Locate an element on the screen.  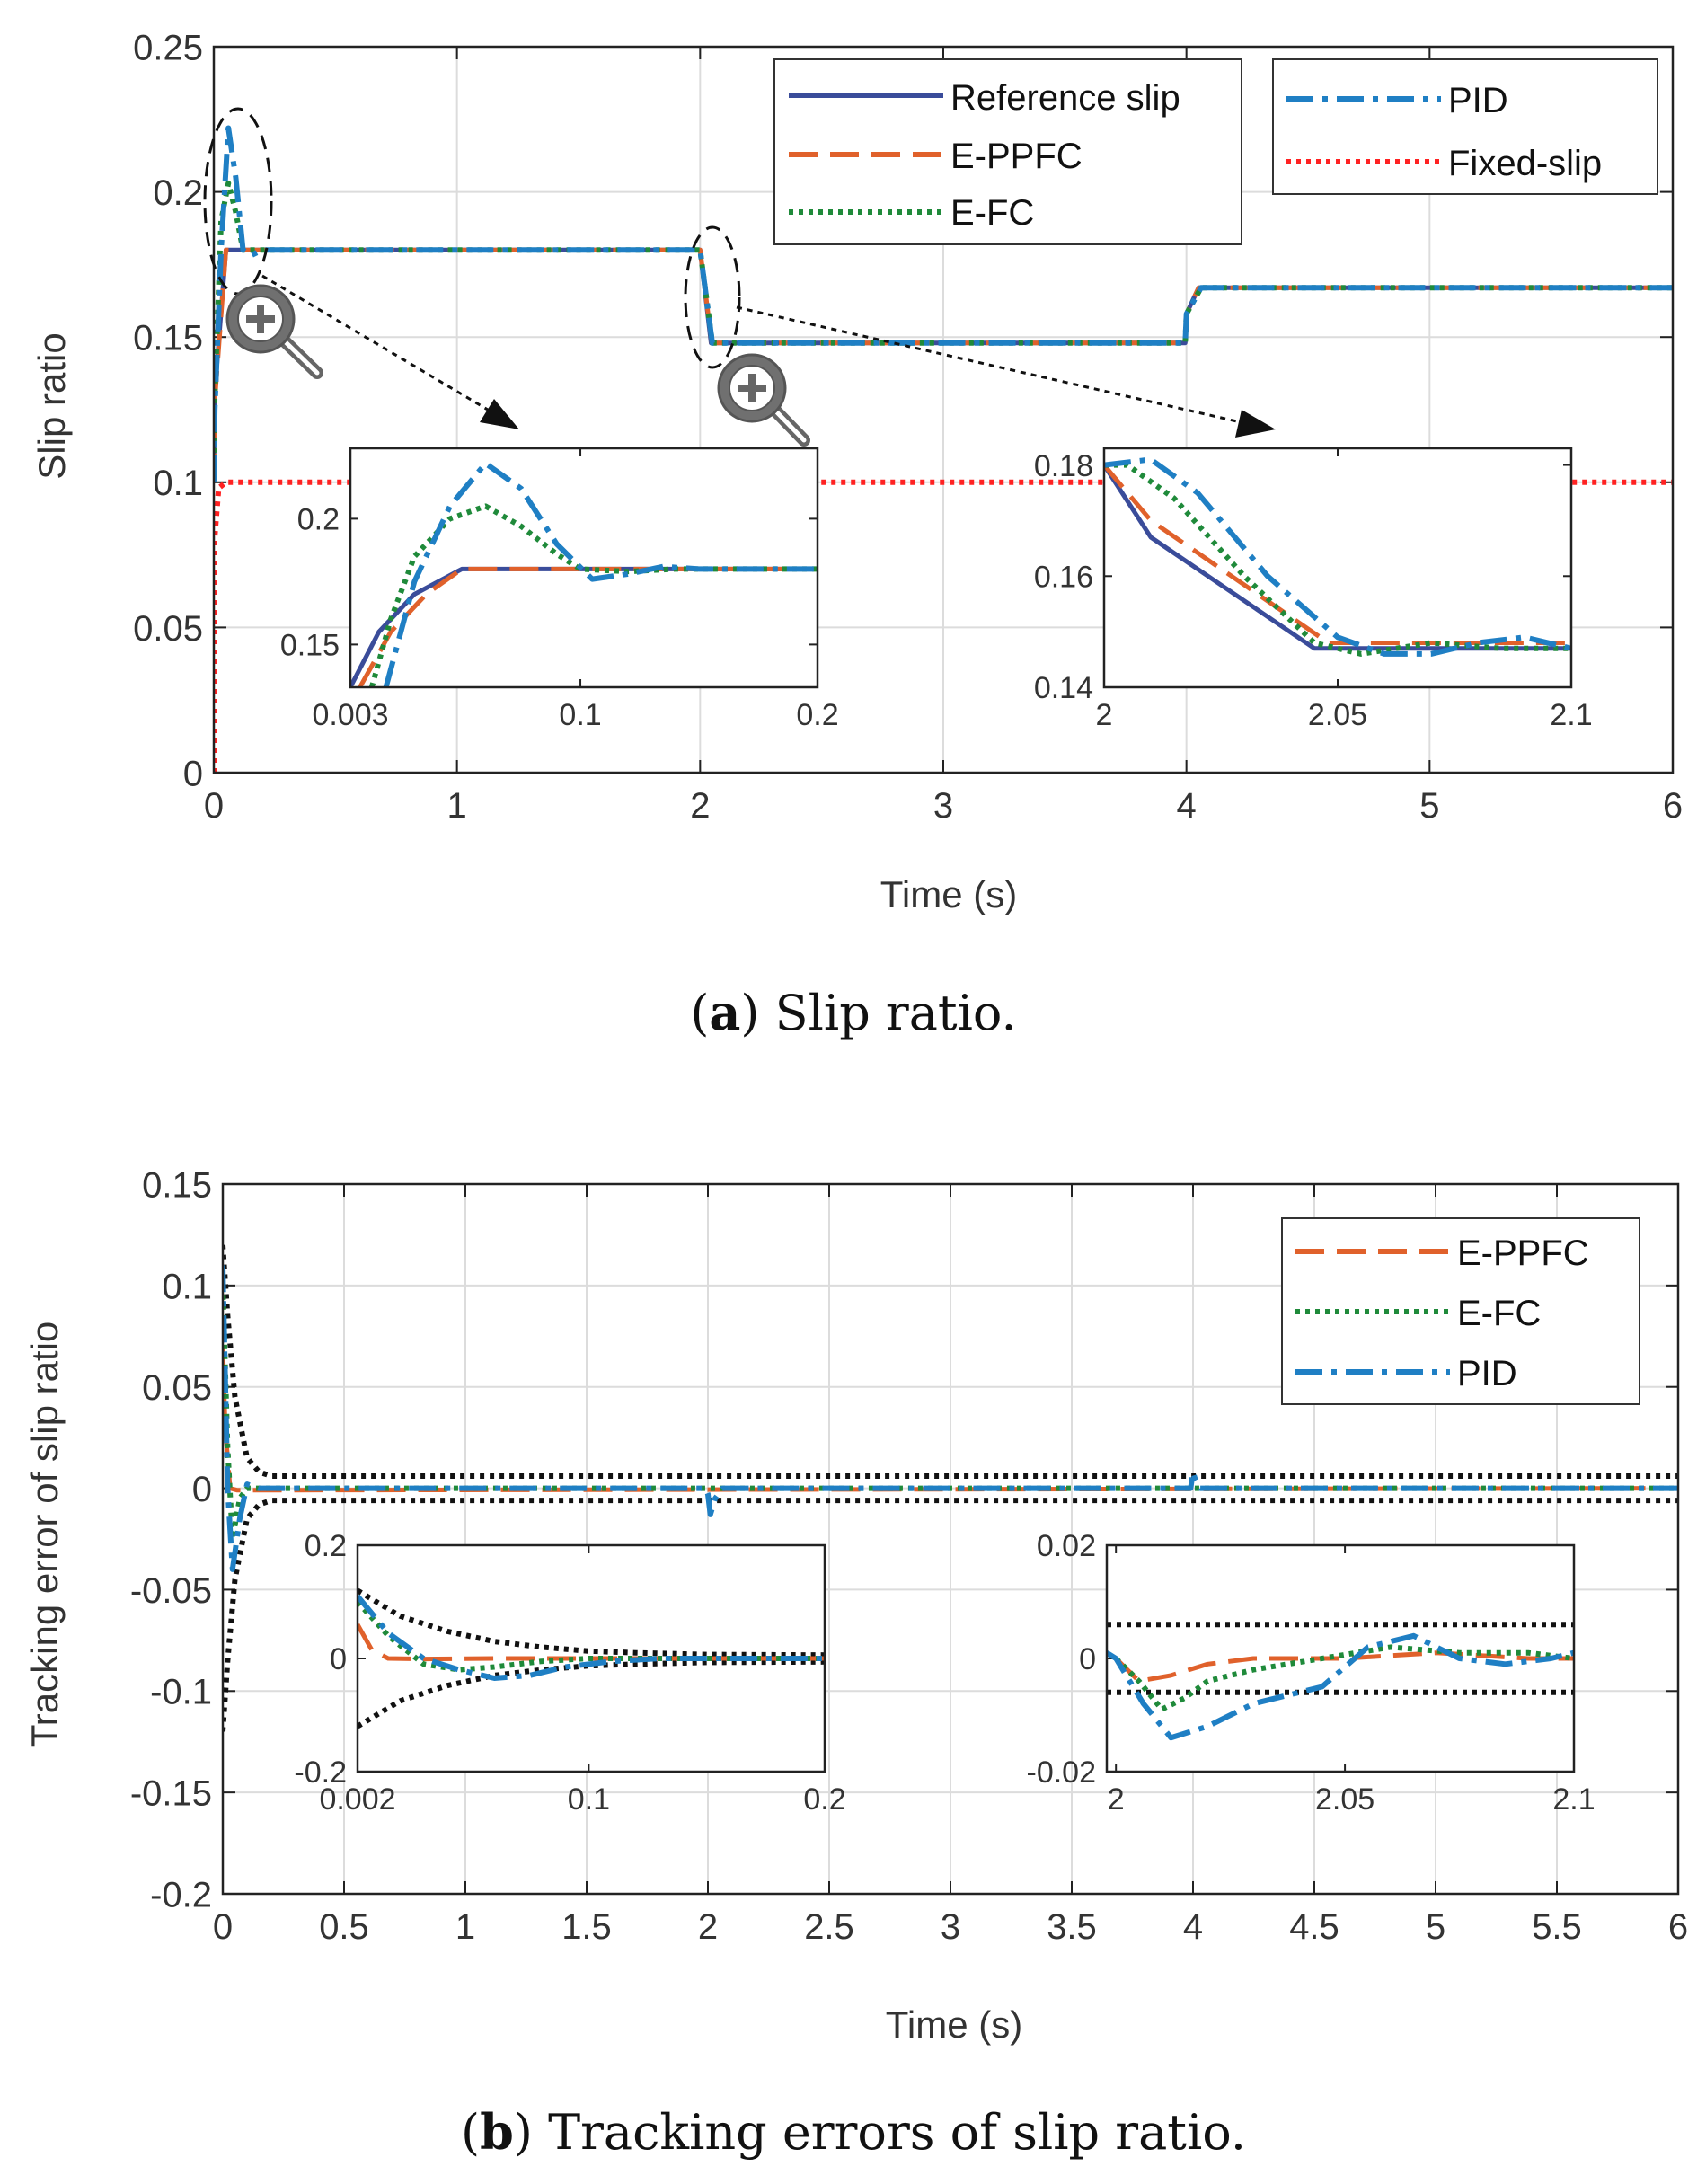
caption-b: (b) Tracking errors of slip ratio. is located at coordinates (854, 2132).